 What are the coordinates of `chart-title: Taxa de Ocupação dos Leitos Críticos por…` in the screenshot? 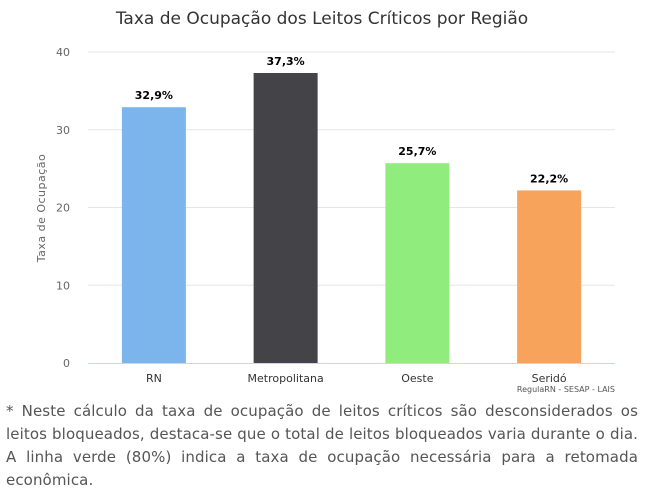 It's located at (321, 19).